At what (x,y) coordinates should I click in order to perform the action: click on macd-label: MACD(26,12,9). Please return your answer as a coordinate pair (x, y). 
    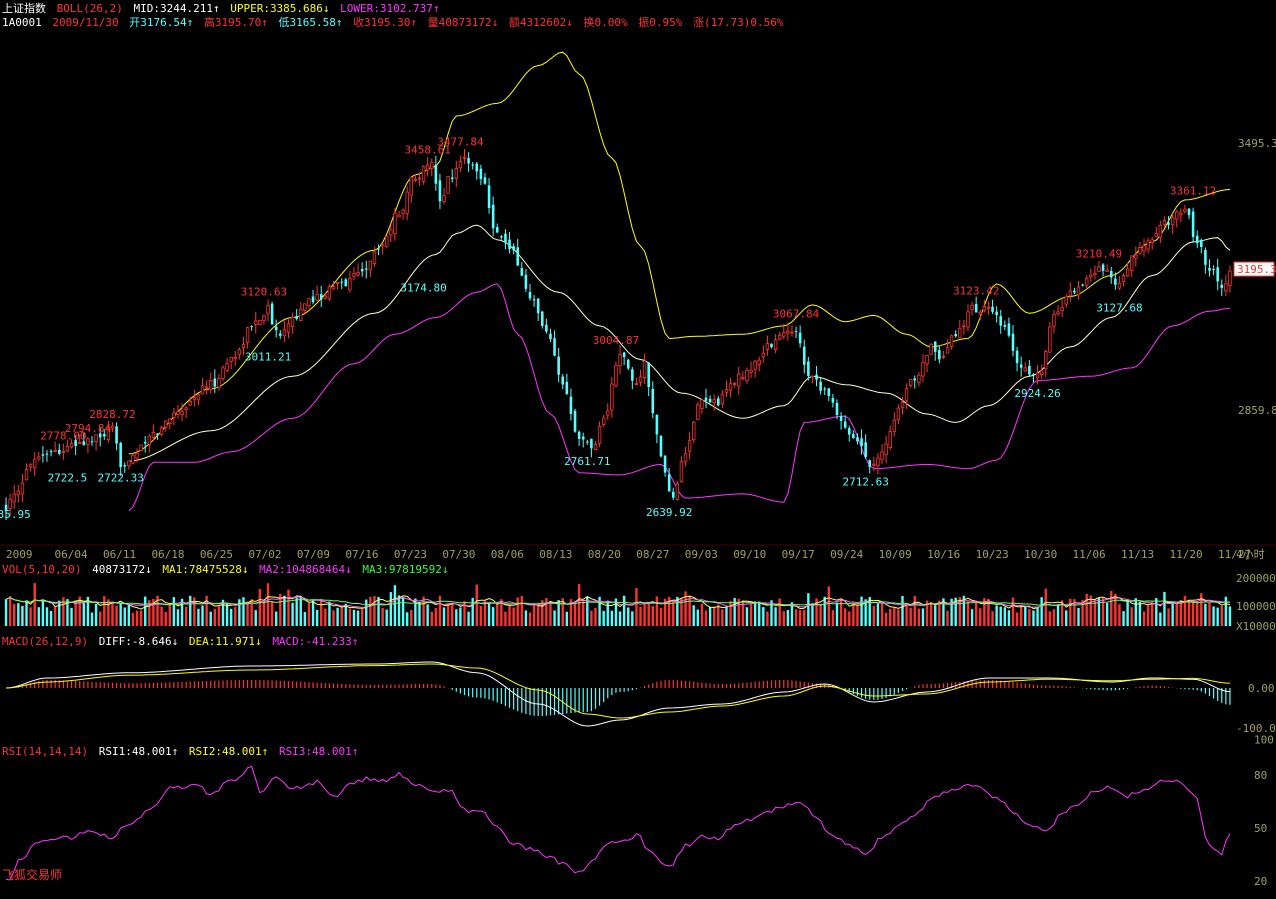
    Looking at the image, I should click on (45, 641).